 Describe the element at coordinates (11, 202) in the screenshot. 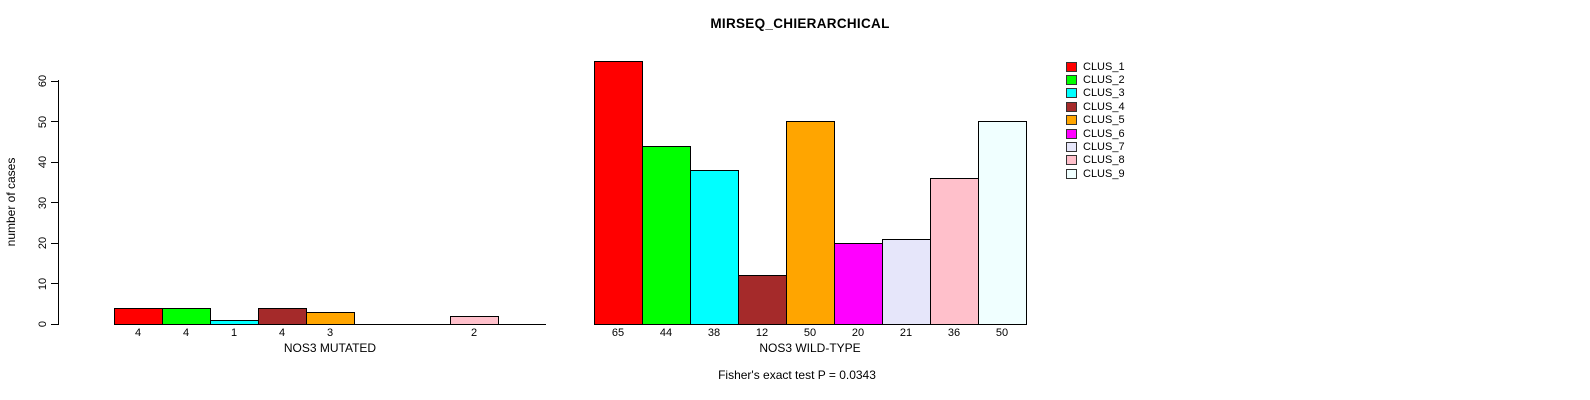

I see `y-axis-title: number of cases` at that location.